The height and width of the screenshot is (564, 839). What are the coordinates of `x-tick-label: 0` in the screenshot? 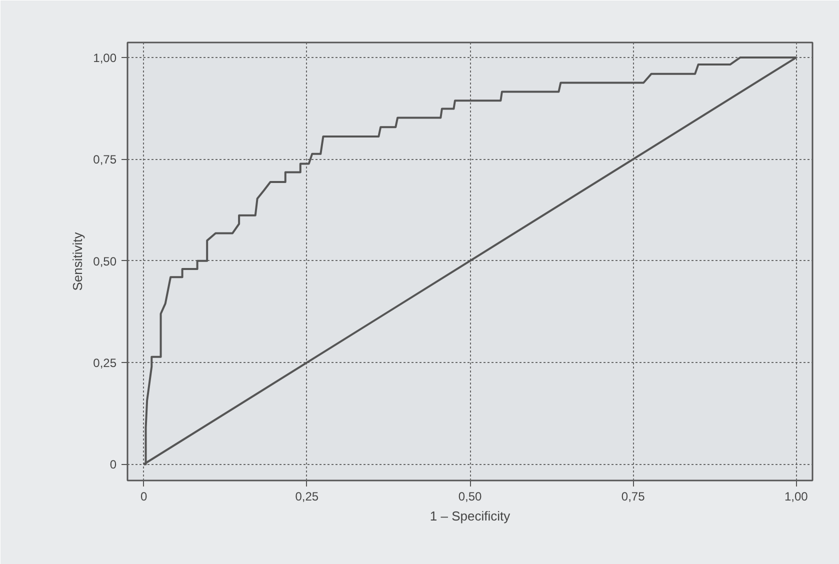 It's located at (144, 497).